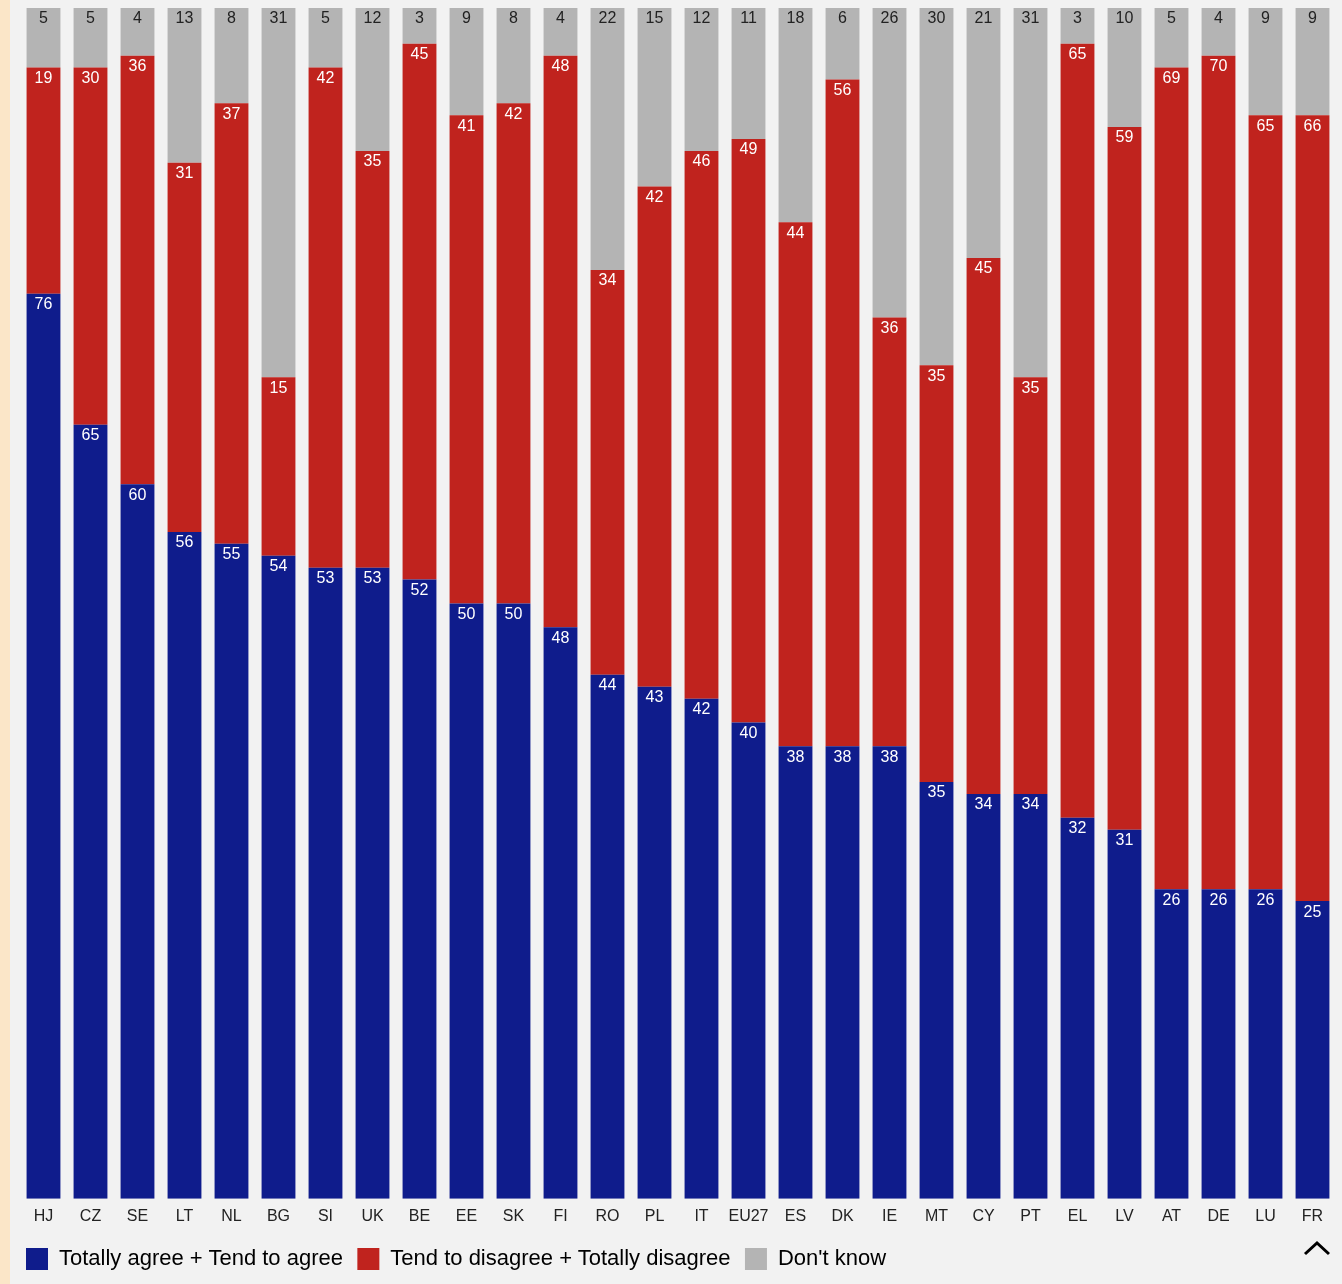 This screenshot has height=1284, width=1342. Describe the element at coordinates (560, 1258) in the screenshot. I see `legend-label: Tend to disagree + Totally disagree` at that location.